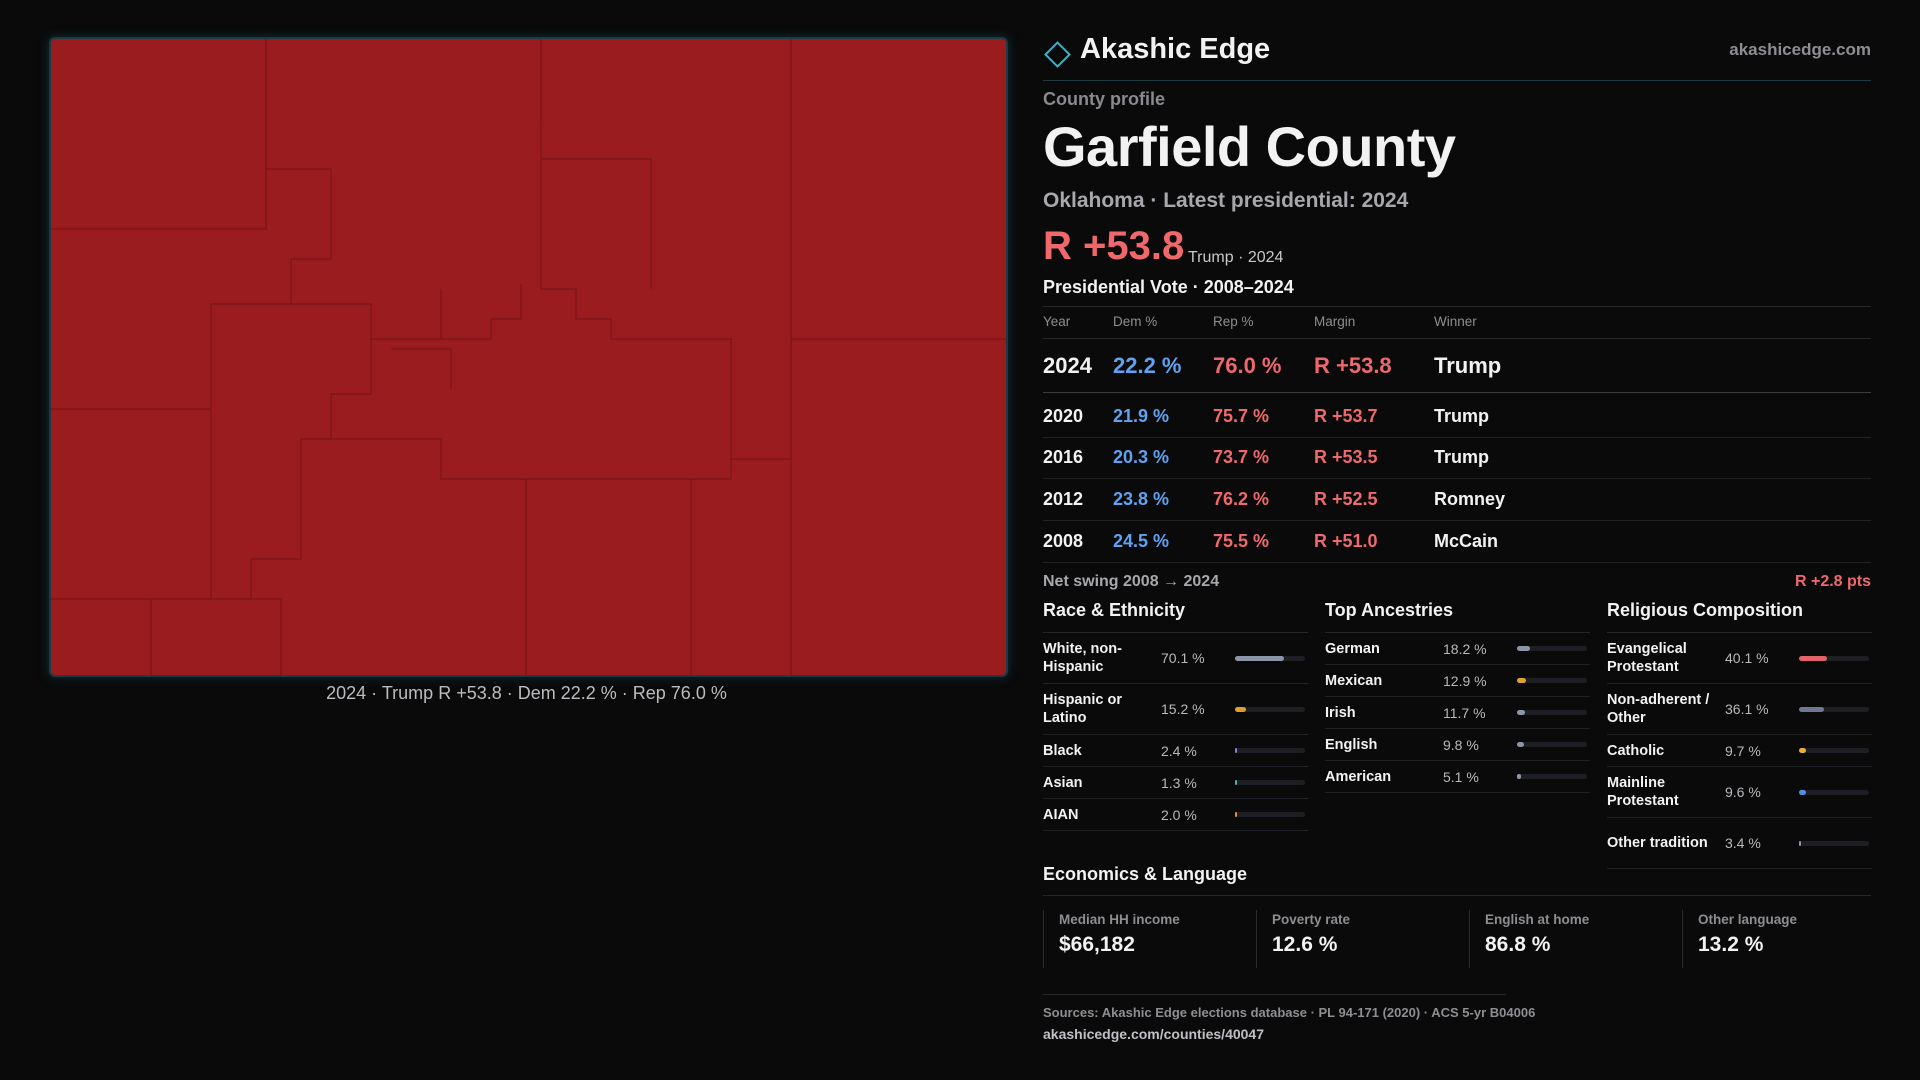  Describe the element at coordinates (1352, 648) in the screenshot. I see `breakdown-label: German` at that location.